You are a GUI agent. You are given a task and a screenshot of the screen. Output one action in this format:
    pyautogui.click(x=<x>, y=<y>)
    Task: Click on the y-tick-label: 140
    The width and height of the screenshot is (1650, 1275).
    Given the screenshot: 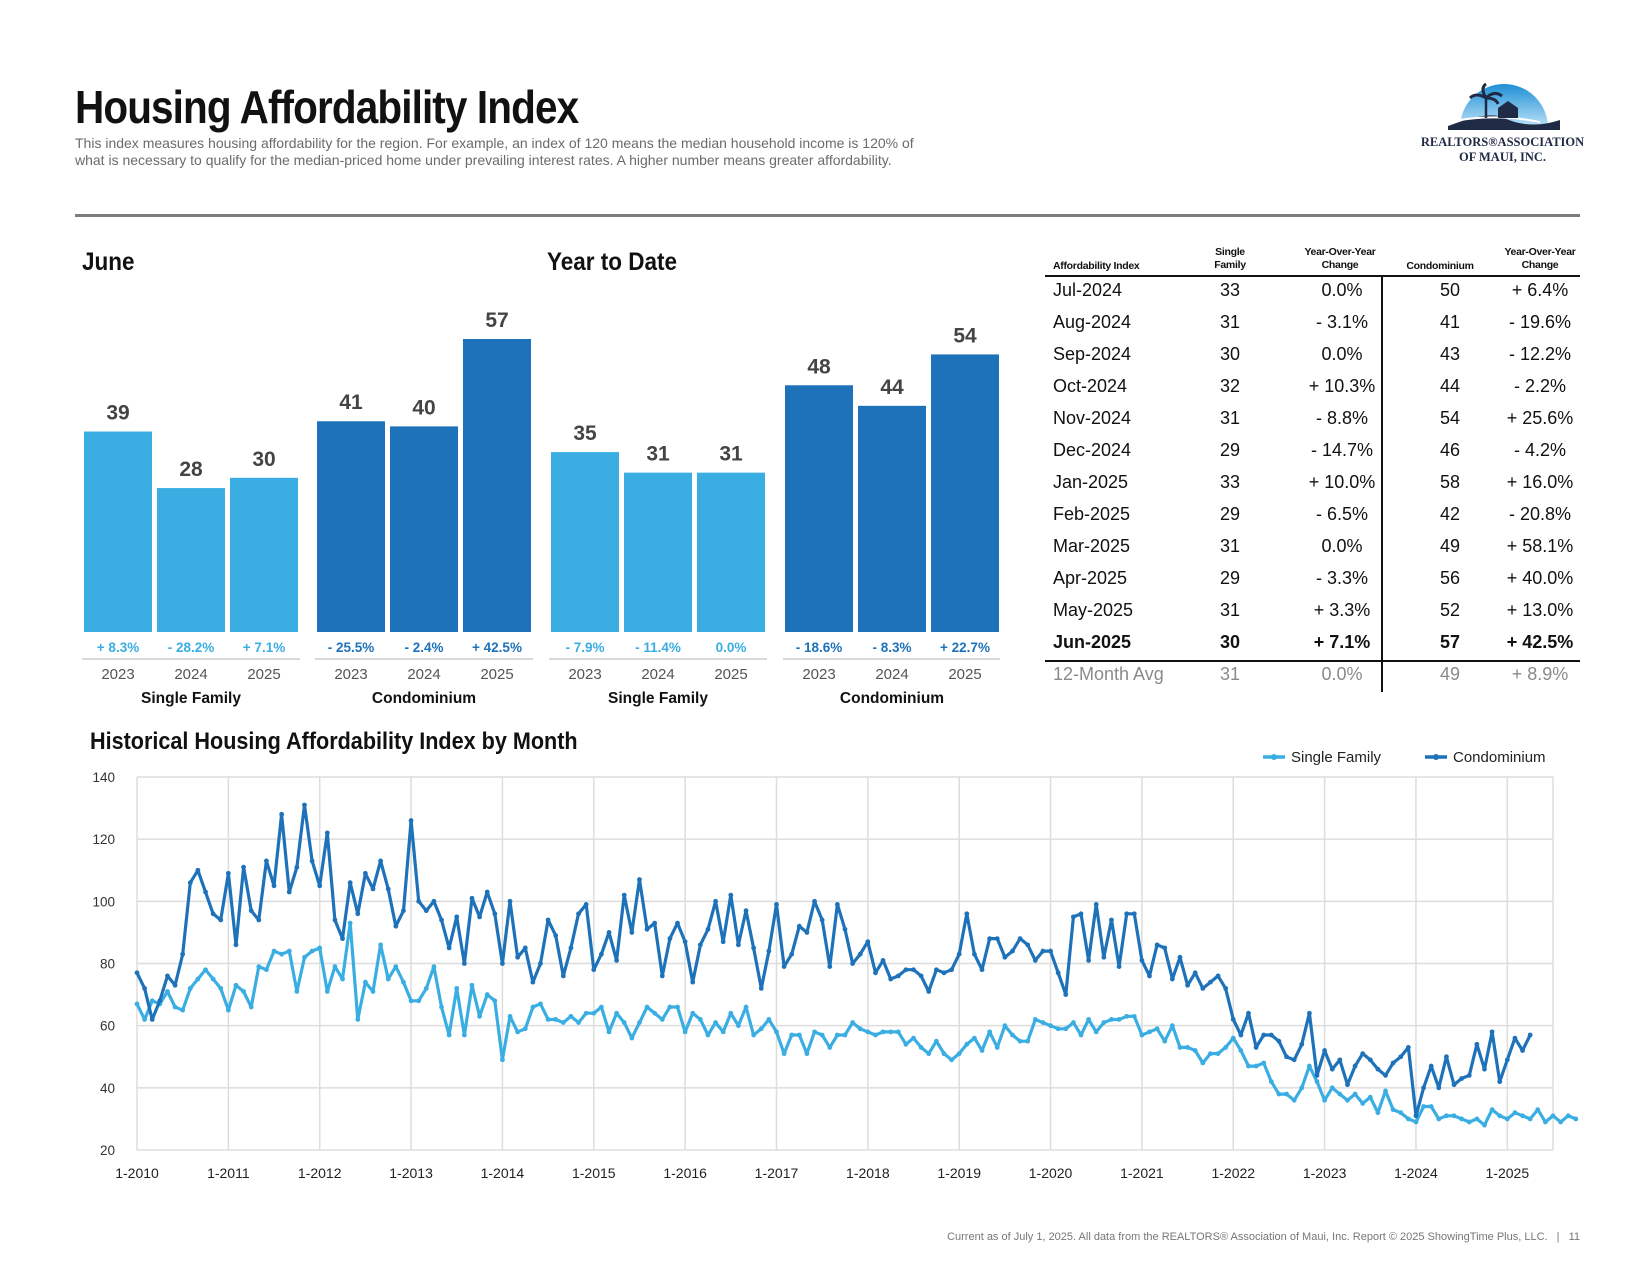 What is the action you would take?
    pyautogui.click(x=103, y=777)
    